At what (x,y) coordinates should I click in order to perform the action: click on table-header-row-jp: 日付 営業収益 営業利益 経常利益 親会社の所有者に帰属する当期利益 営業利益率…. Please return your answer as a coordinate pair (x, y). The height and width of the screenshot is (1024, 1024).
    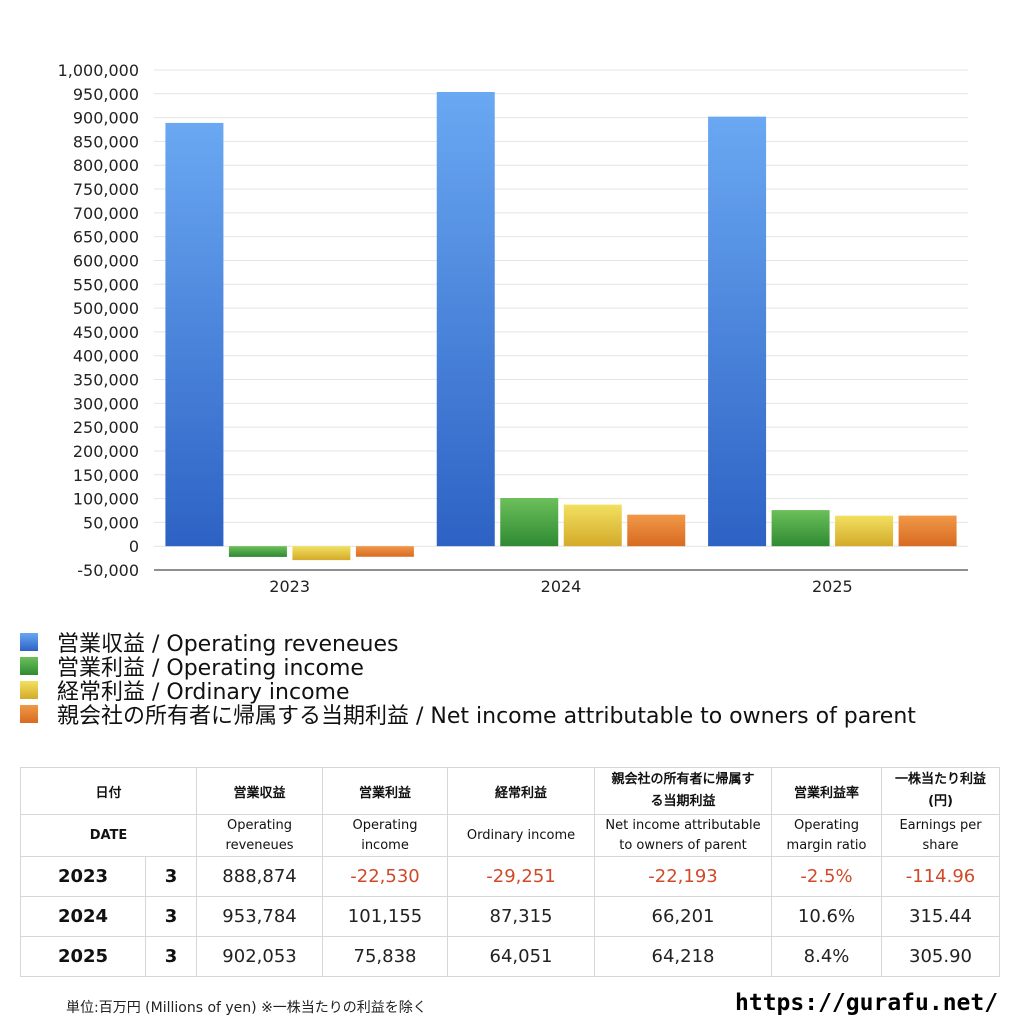
    Looking at the image, I should click on (510, 791).